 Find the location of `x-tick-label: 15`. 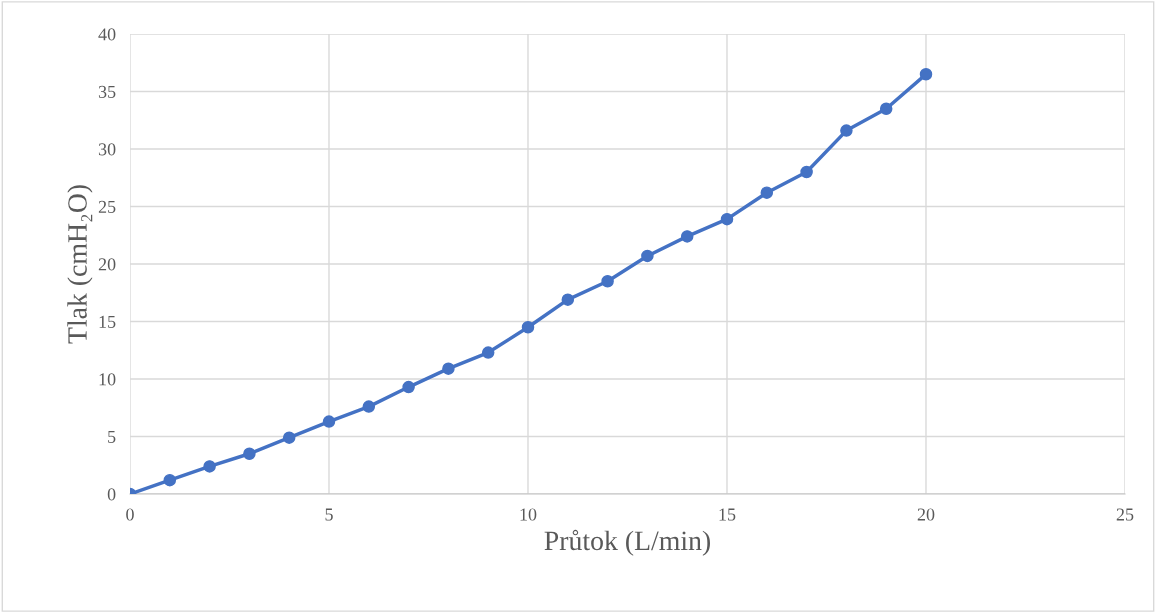

x-tick-label: 15 is located at coordinates (727, 514).